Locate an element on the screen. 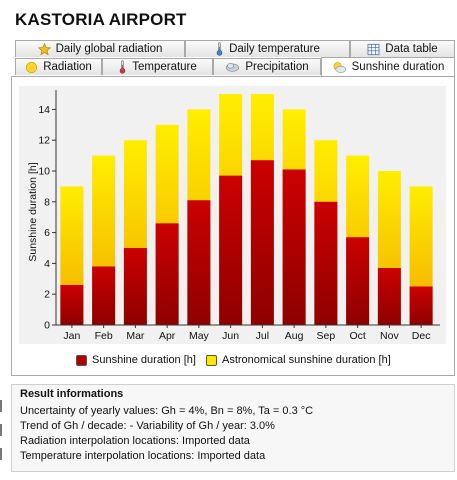 Image resolution: width=457 pixels, height=480 pixels. sun-icon is located at coordinates (32, 67).